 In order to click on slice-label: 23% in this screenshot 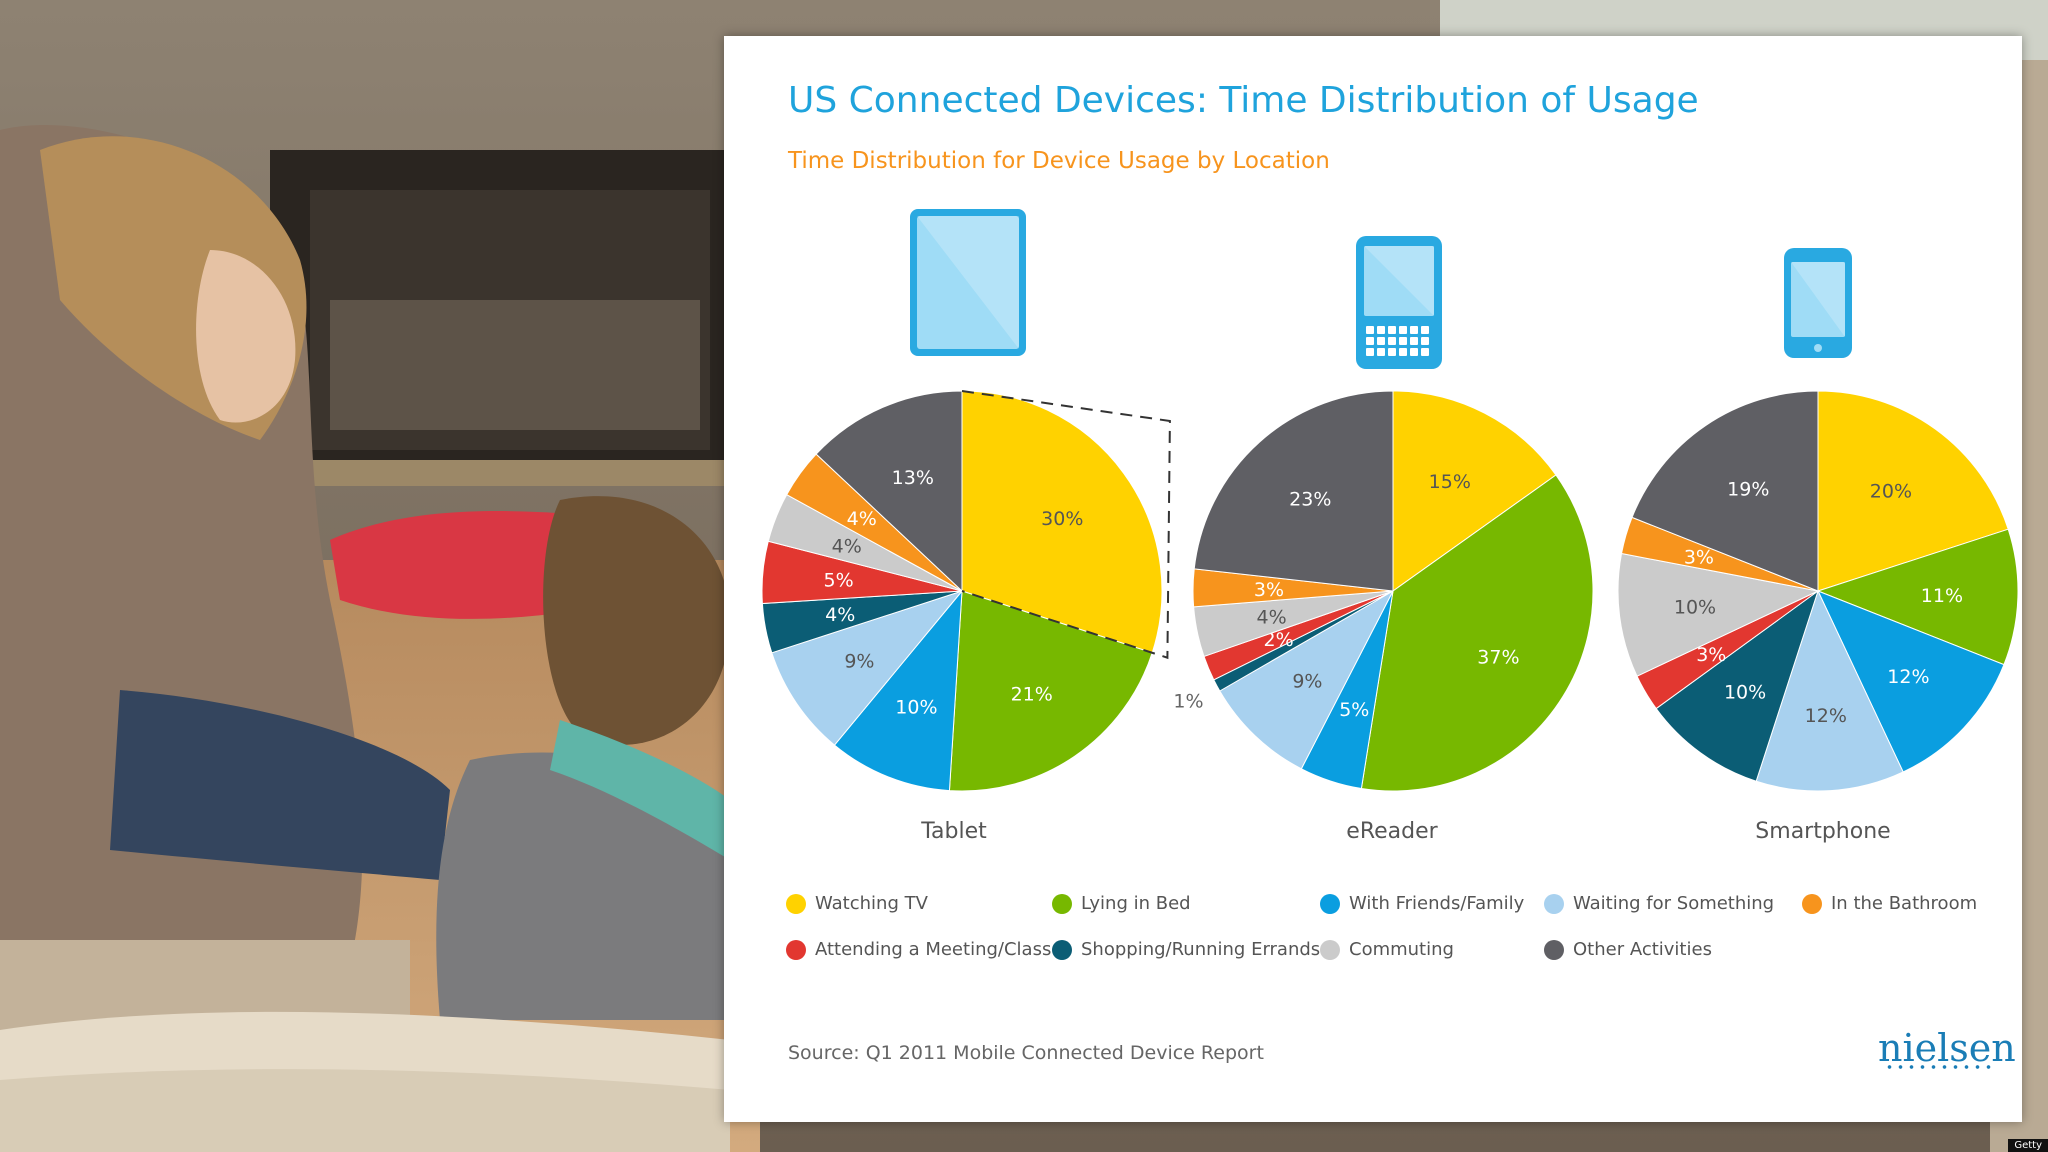, I will do `click(1310, 500)`.